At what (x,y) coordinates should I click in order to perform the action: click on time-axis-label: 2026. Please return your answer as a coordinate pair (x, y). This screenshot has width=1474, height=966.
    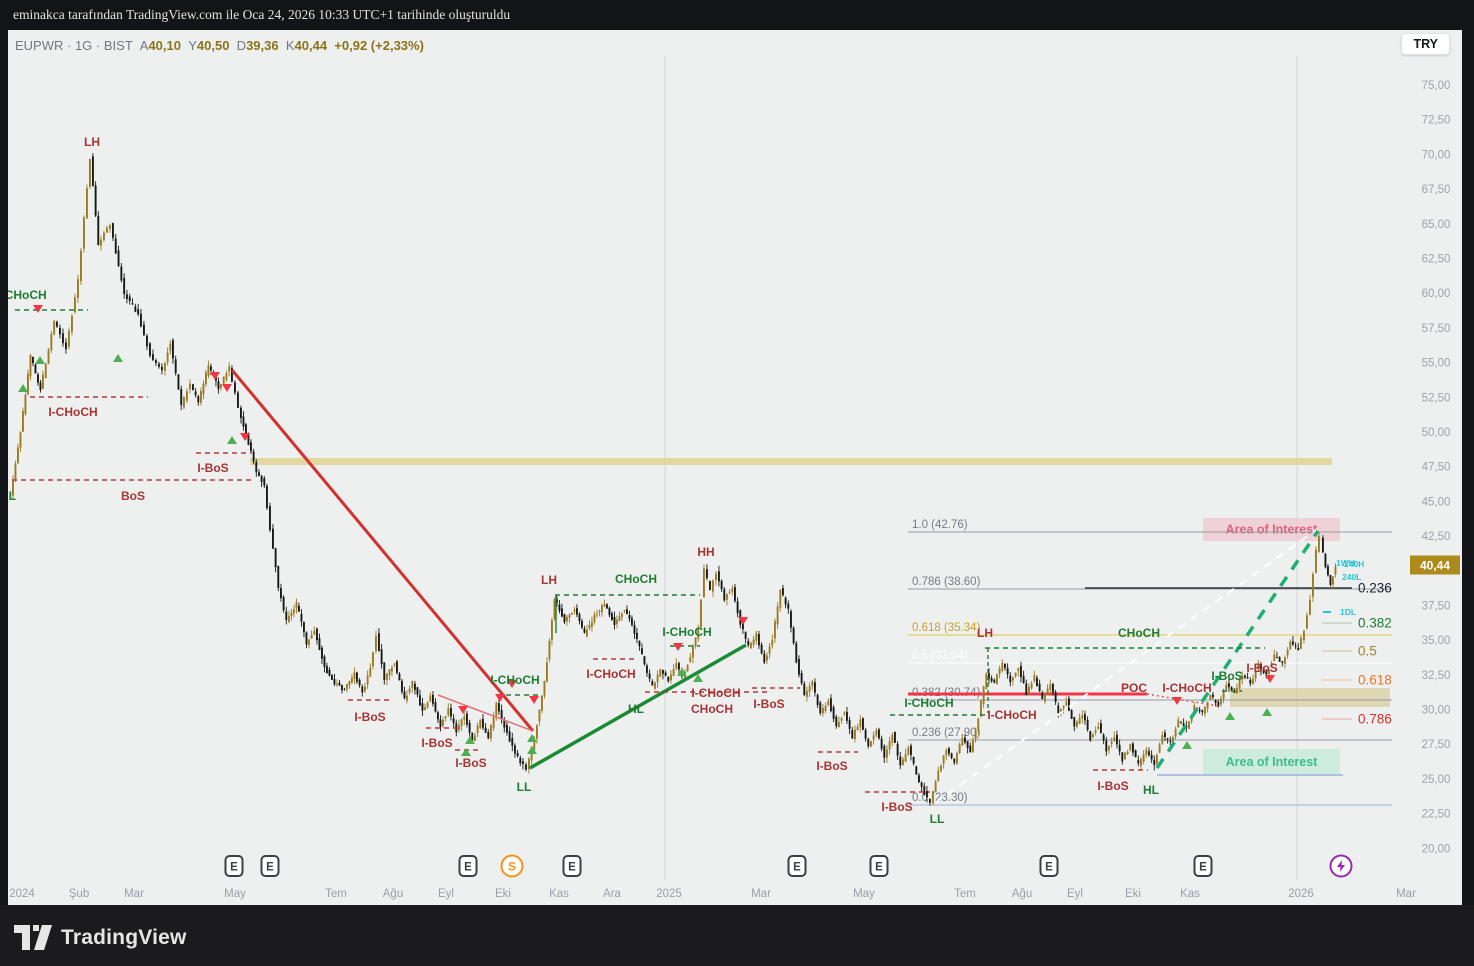
    Looking at the image, I should click on (1301, 894).